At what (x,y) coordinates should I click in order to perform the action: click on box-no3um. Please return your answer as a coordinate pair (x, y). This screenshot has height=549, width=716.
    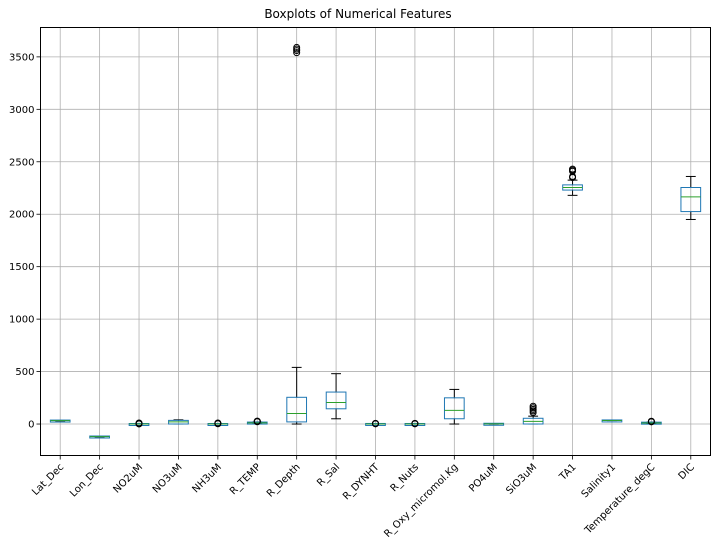
    Looking at the image, I should click on (178, 422).